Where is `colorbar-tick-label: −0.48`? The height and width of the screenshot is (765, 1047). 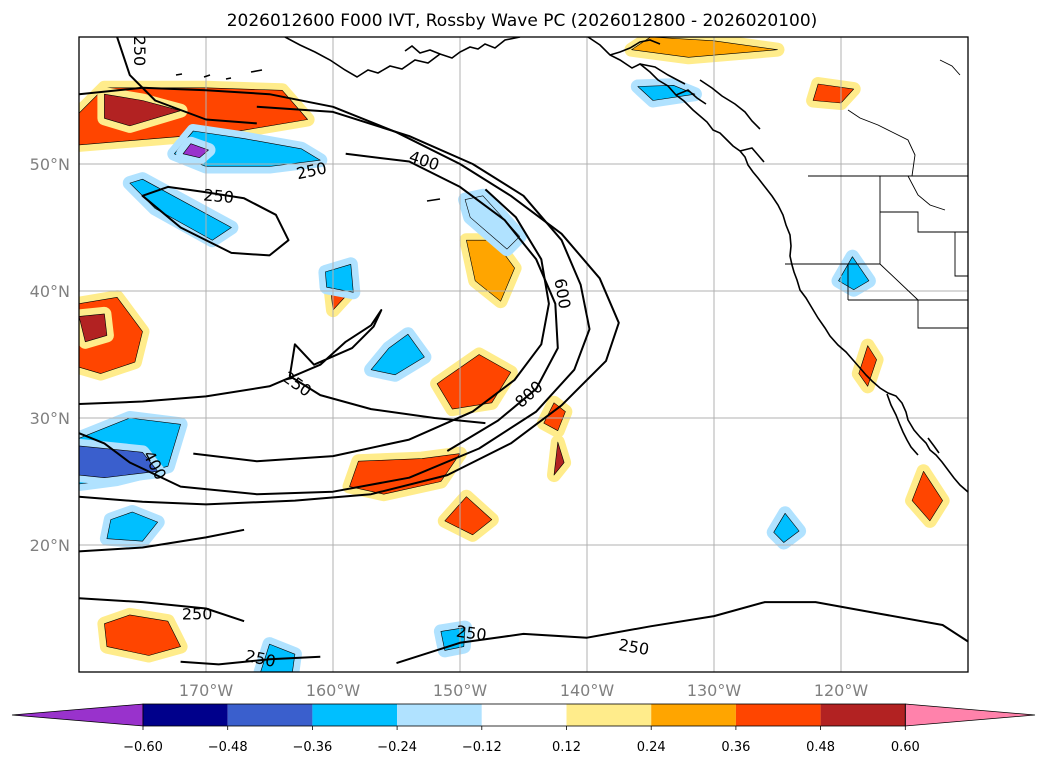
colorbar-tick-label: −0.48 is located at coordinates (228, 747).